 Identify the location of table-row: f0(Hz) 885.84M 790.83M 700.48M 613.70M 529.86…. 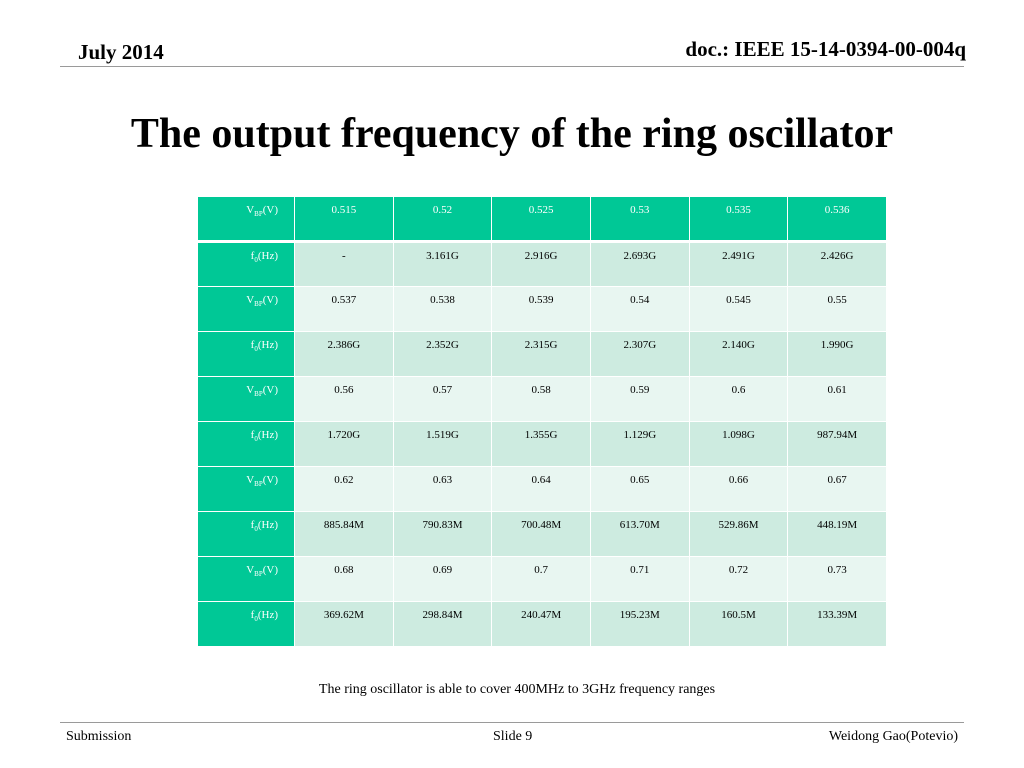
(542, 534).